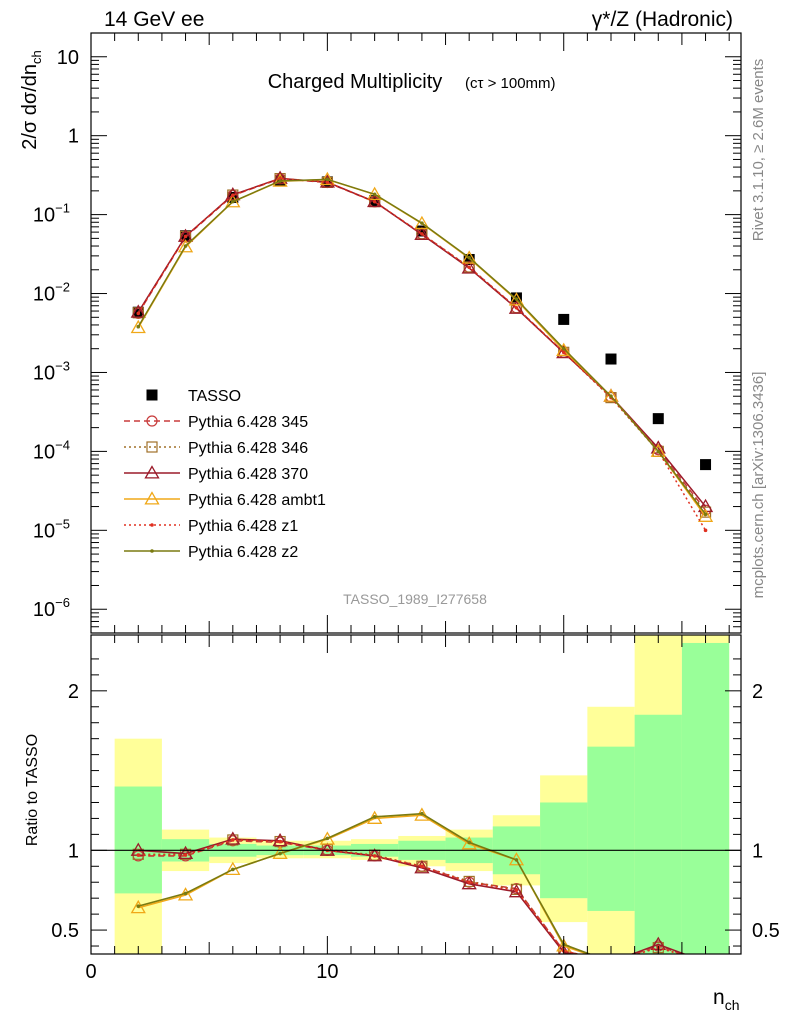 The width and height of the screenshot is (786, 1029). I want to click on x-tick-label: 10, so click(327, 972).